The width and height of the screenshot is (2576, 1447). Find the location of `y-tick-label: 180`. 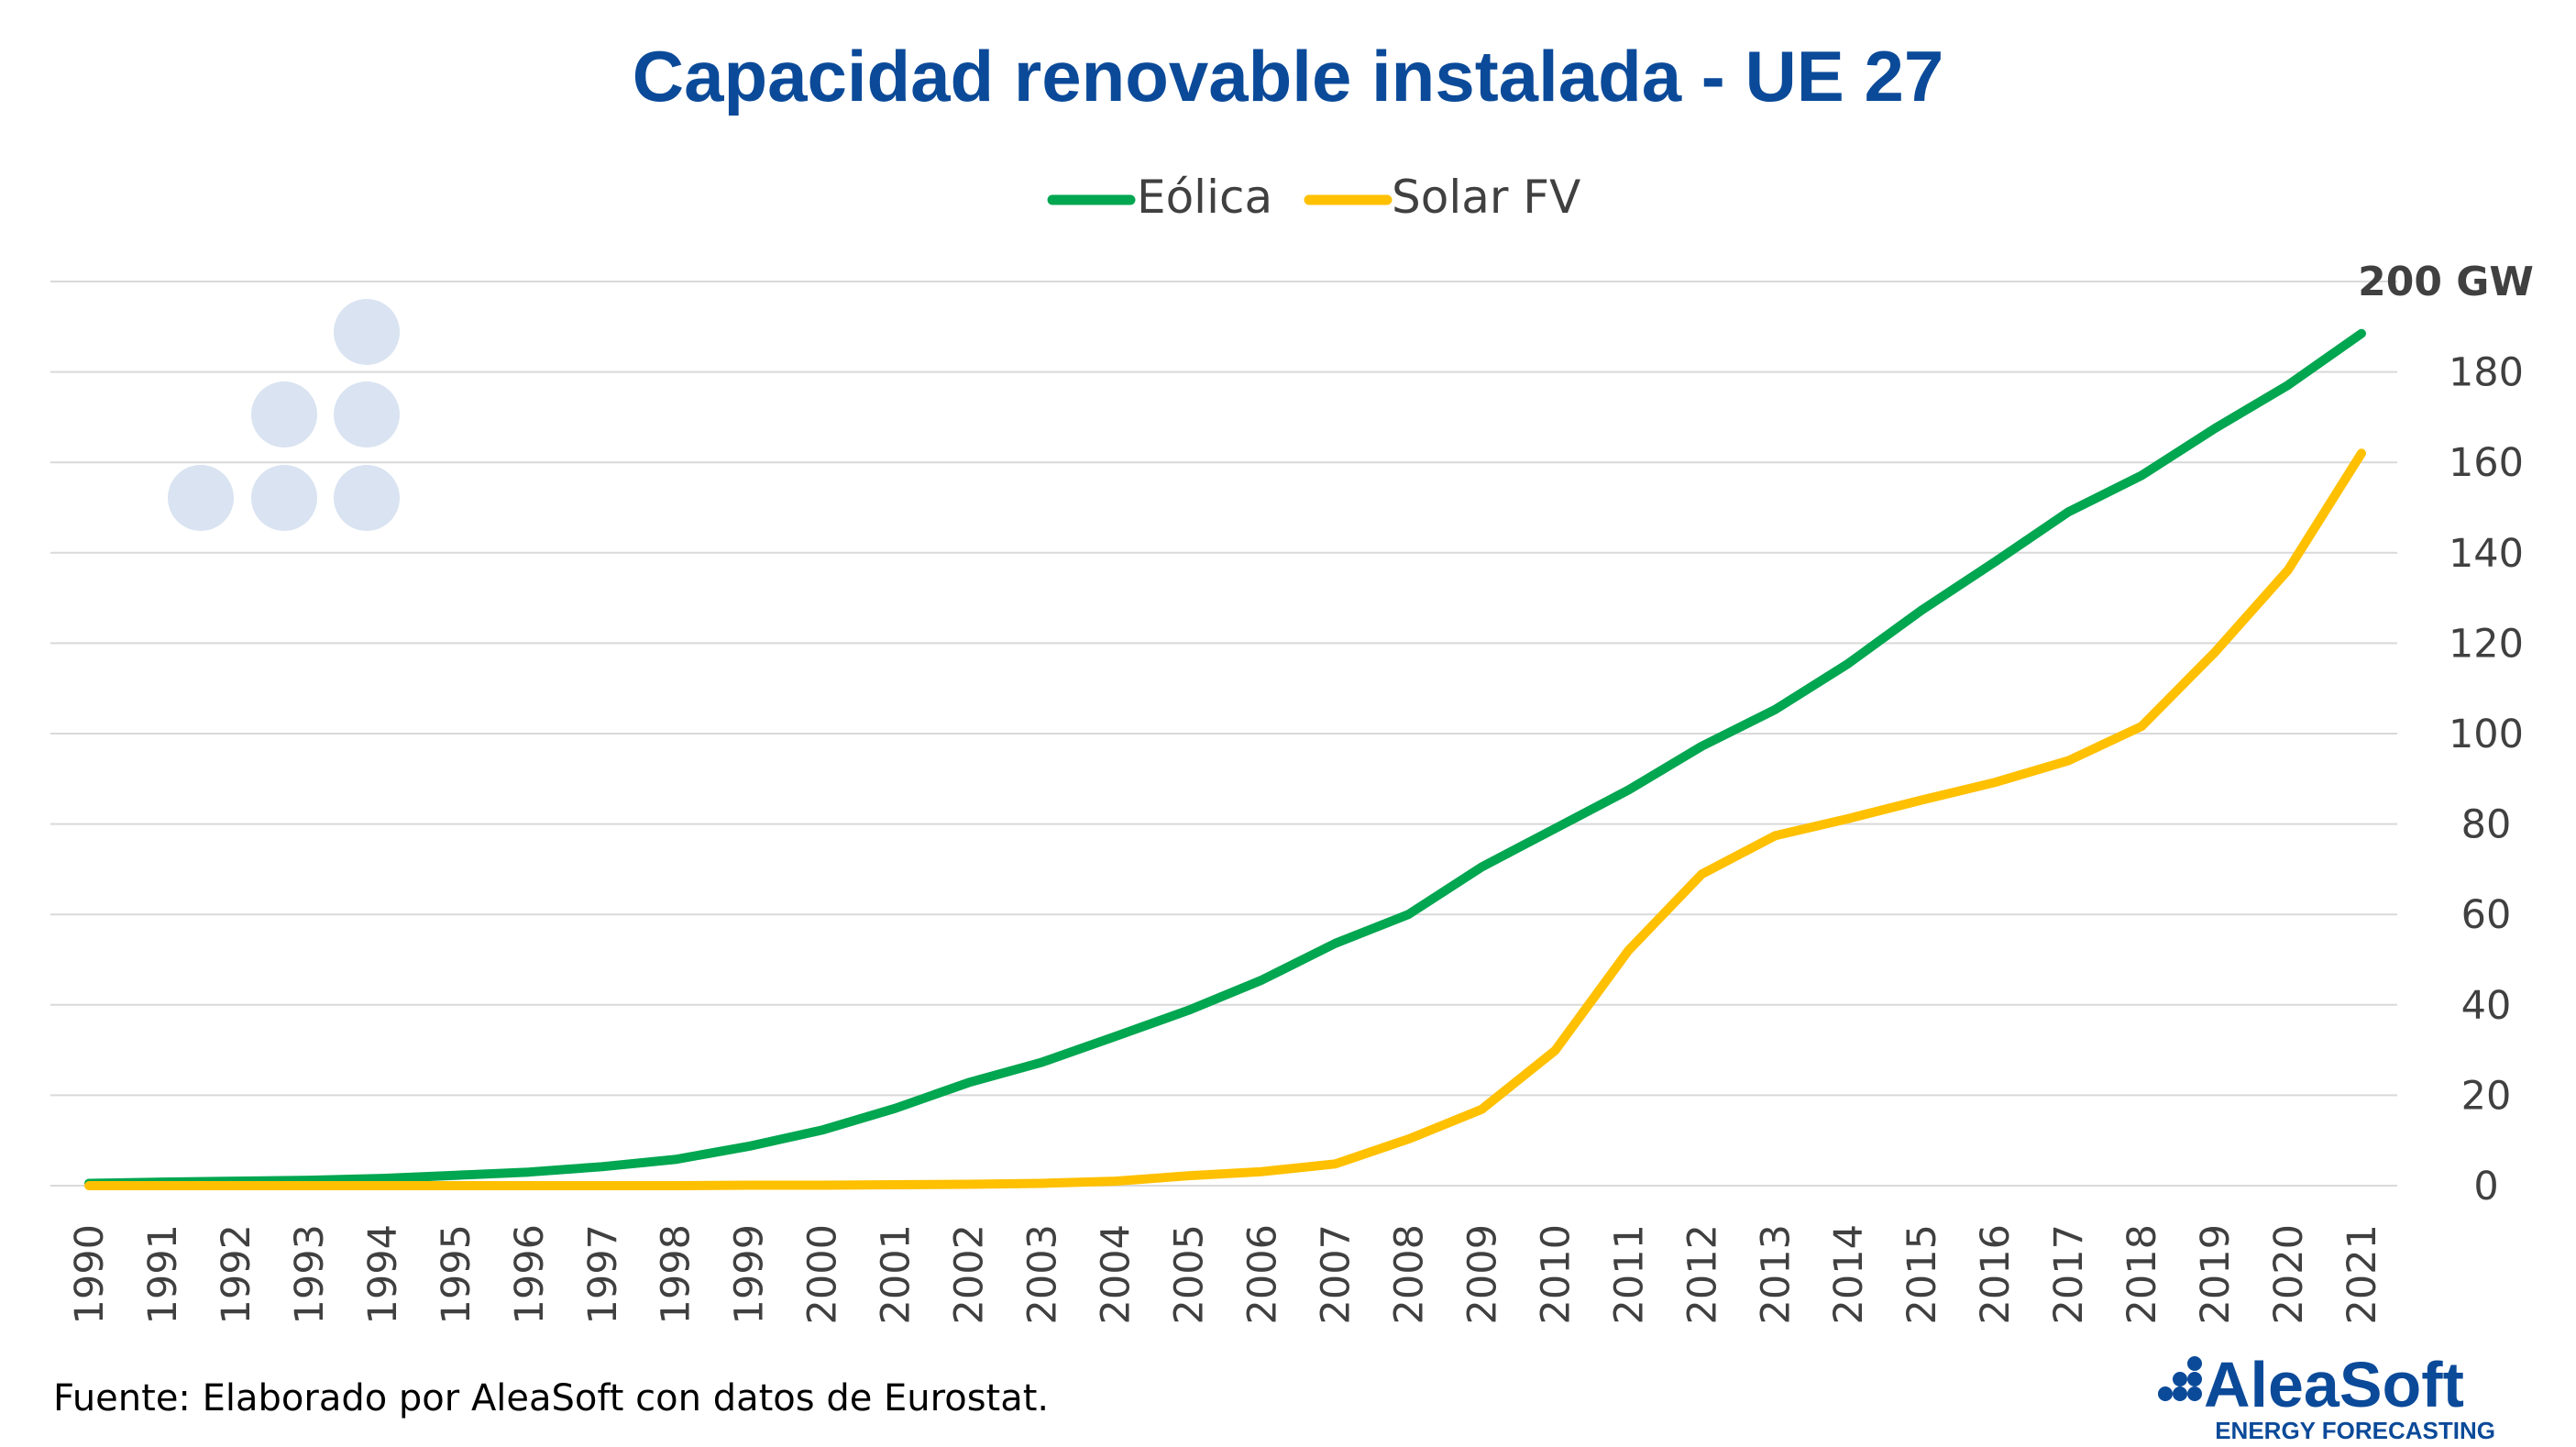

y-tick-label: 180 is located at coordinates (2486, 373).